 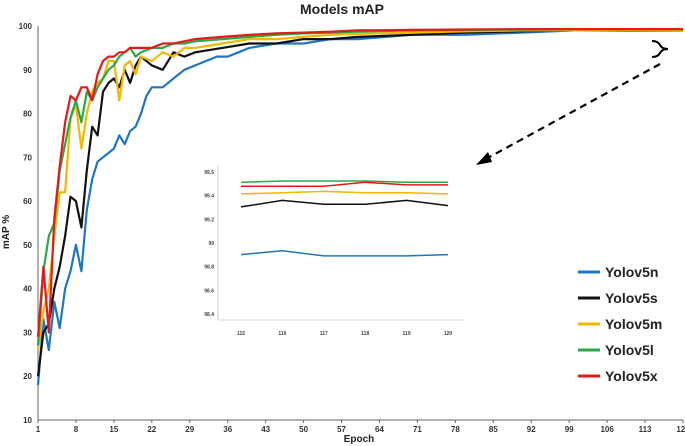 What do you see at coordinates (76, 429) in the screenshot?
I see `x-tick-label: 8` at bounding box center [76, 429].